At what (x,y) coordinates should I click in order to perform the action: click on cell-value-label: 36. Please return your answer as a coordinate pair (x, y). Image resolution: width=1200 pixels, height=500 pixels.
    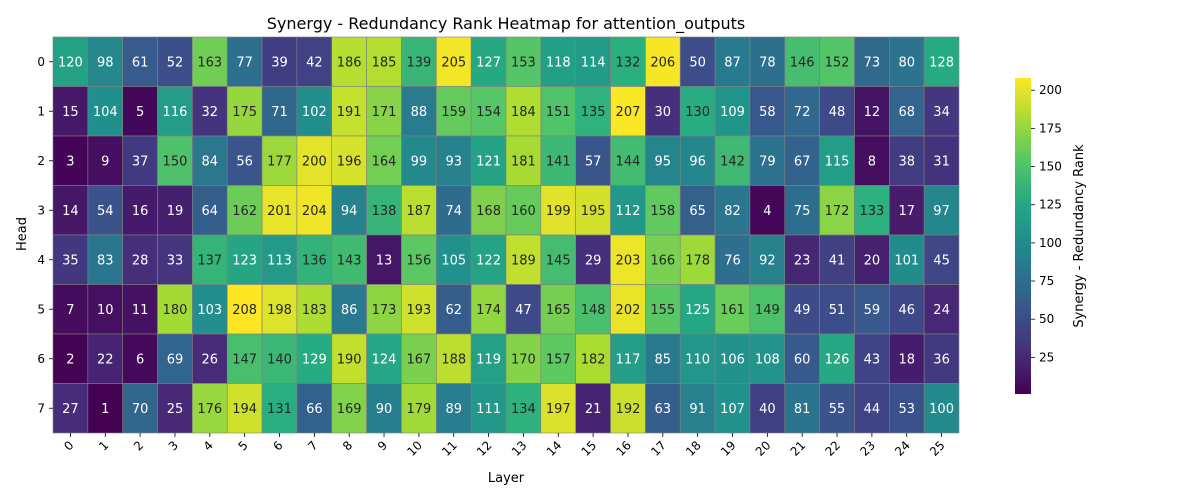
    Looking at the image, I should click on (941, 359).